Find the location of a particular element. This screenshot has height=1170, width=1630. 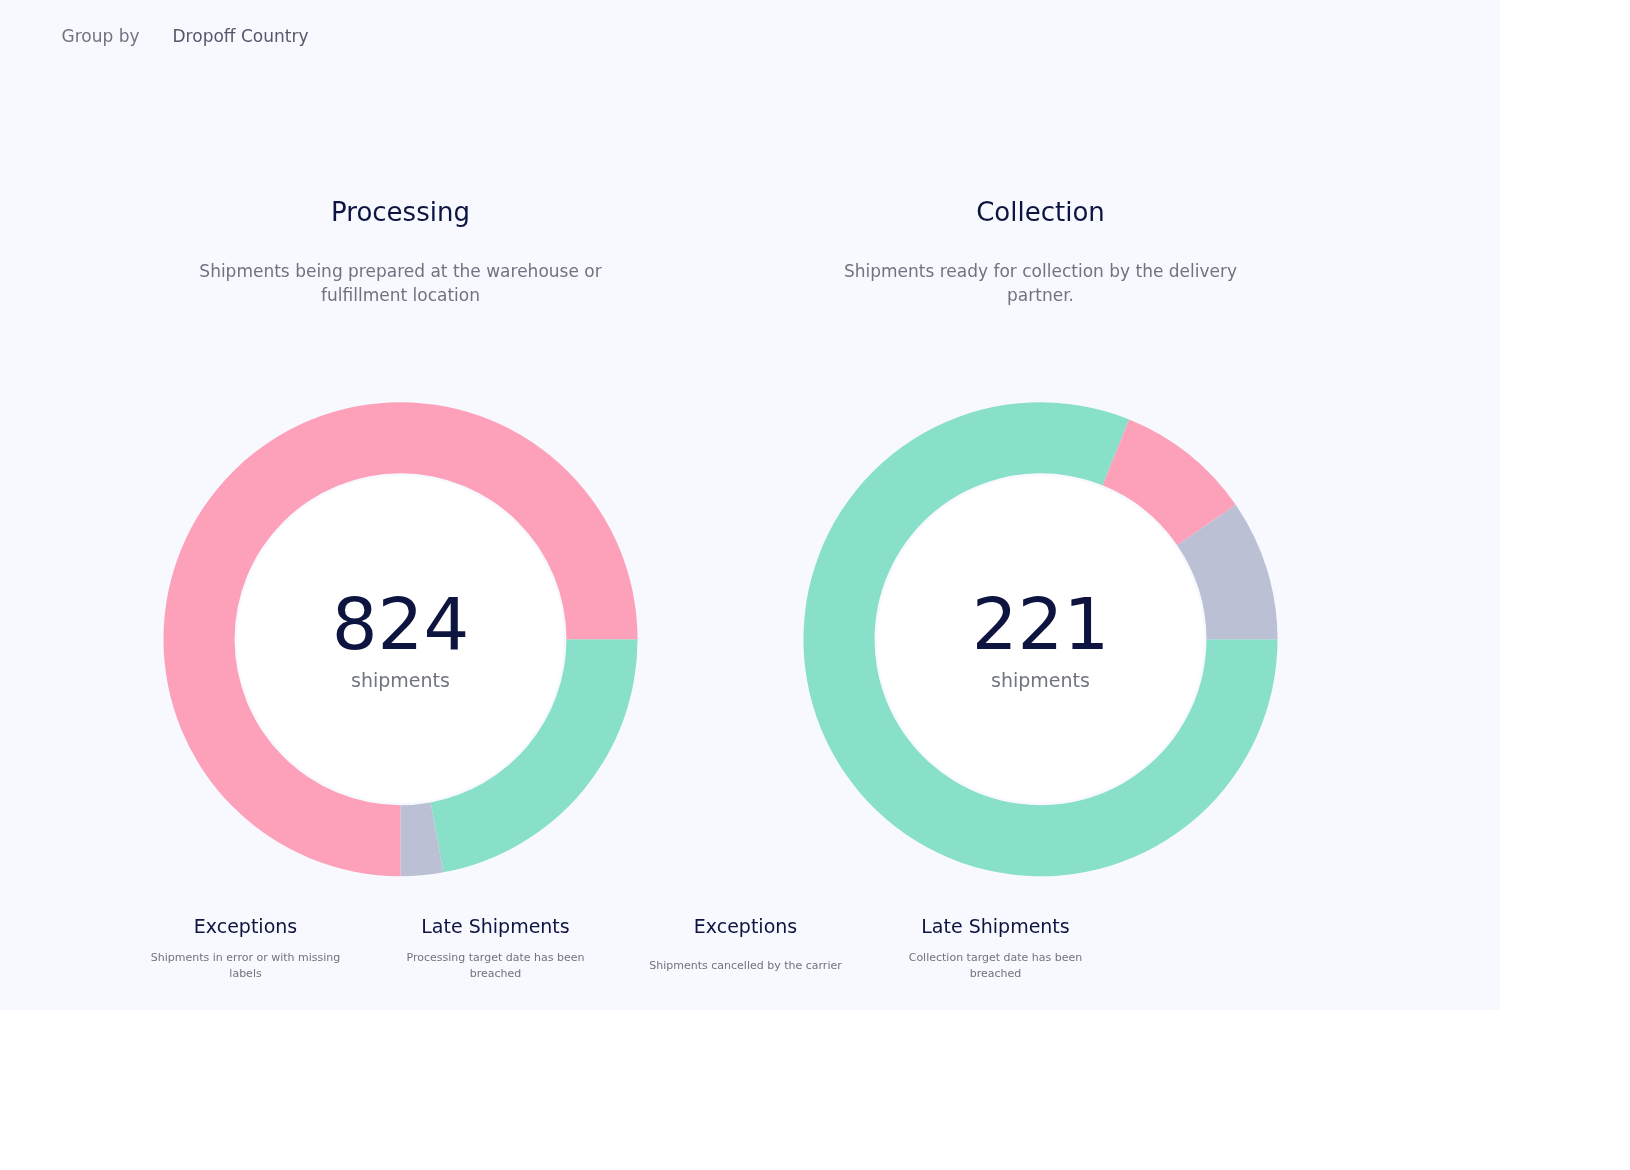

chart-subtitle: Shipments being prepared at the warehouse or fulfillment location is located at coordinates (400, 283).